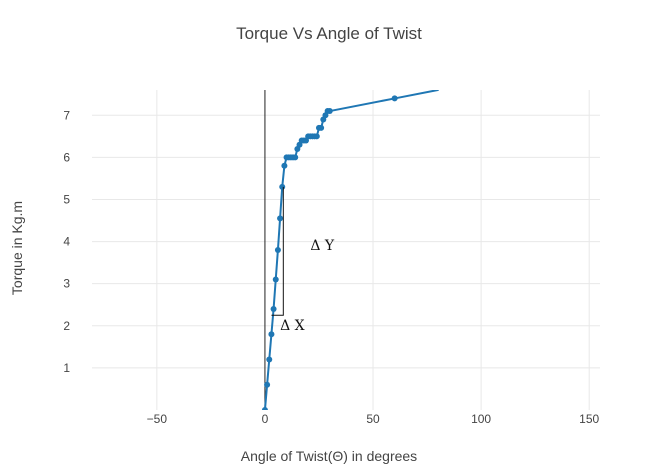 This screenshot has width=658, height=471. What do you see at coordinates (66, 284) in the screenshot?
I see `y-tick-label: 3` at bounding box center [66, 284].